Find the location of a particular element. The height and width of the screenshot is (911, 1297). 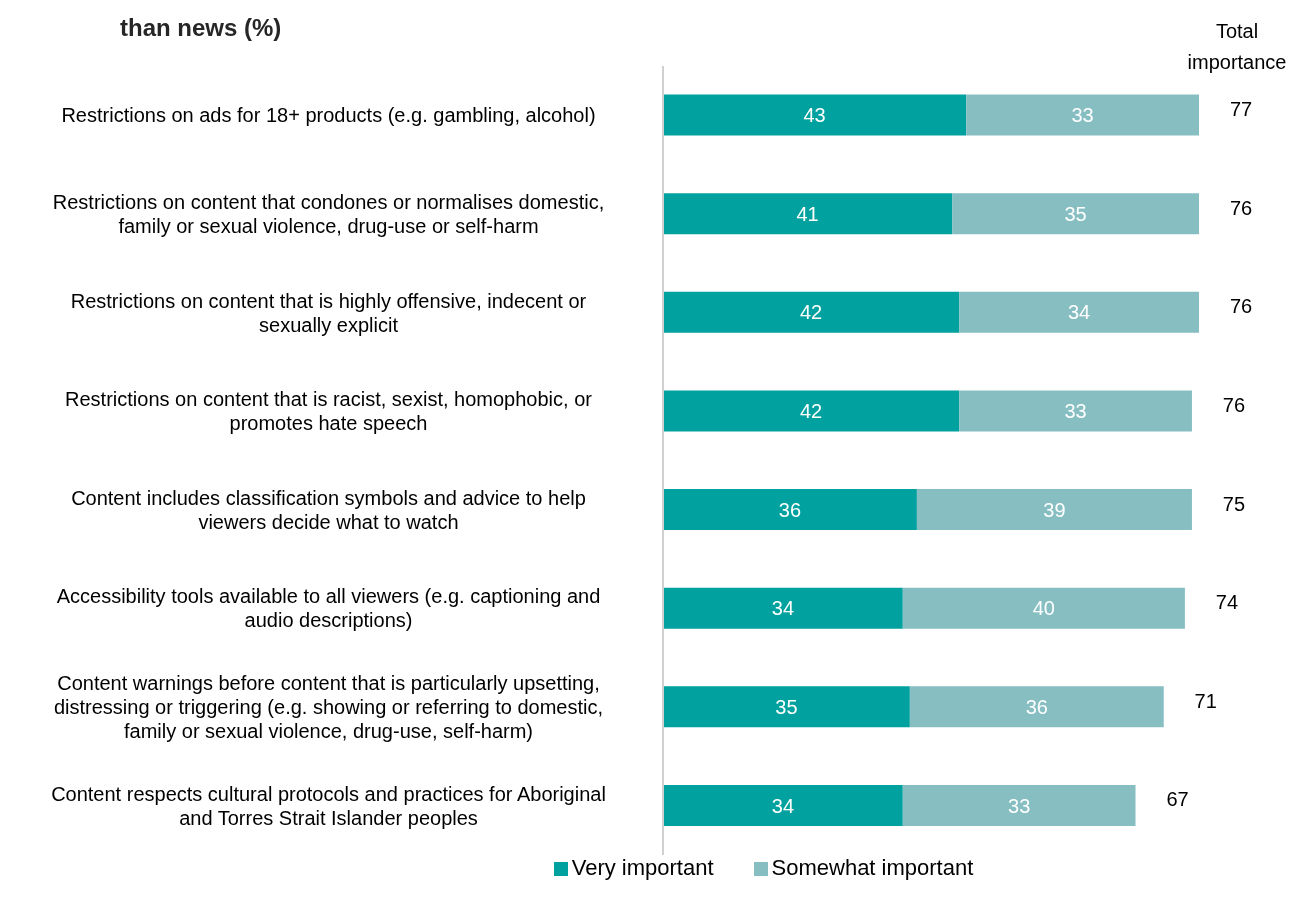

y-tick-label: Content respects cultural protocols and practices for Aboriginal and Torres Strait Islander peoples is located at coordinates (328, 805).